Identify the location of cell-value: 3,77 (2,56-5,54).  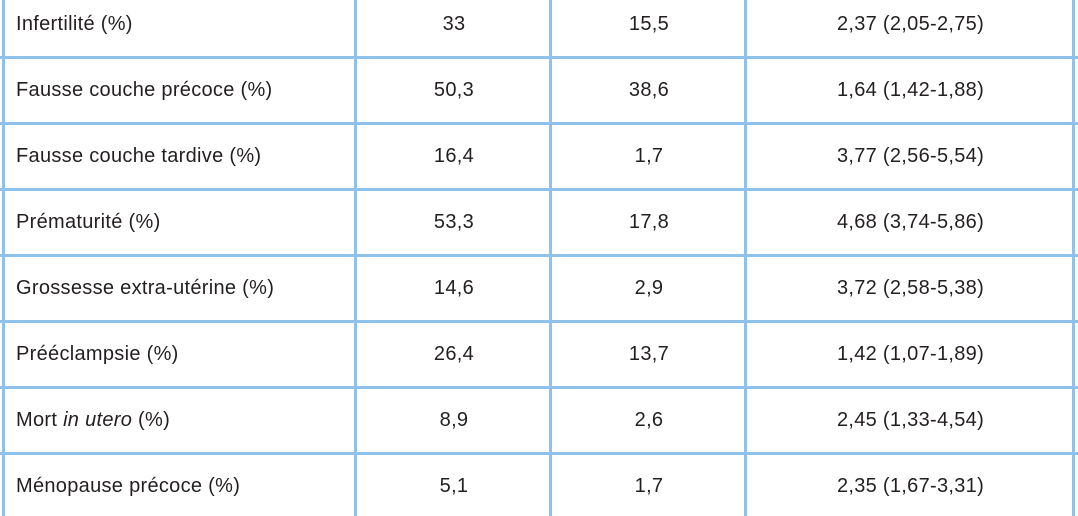
(910, 155).